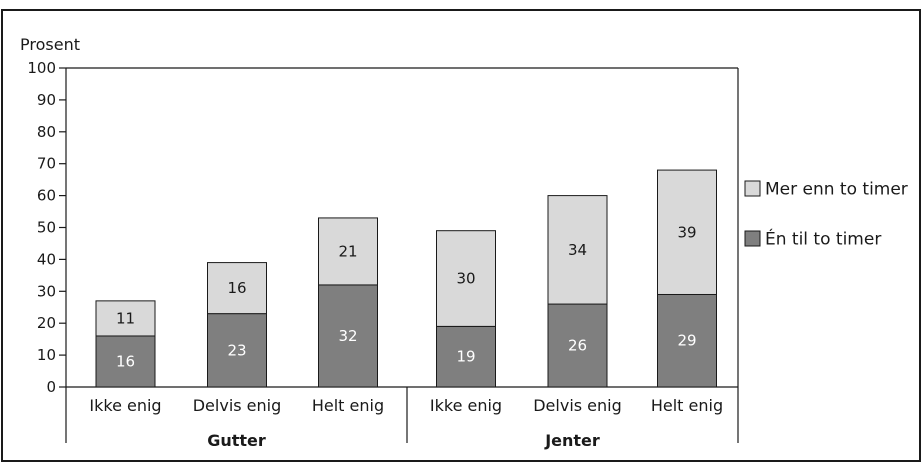 The image size is (924, 464). I want to click on legend-swatch-en-til-to-timer, so click(752, 238).